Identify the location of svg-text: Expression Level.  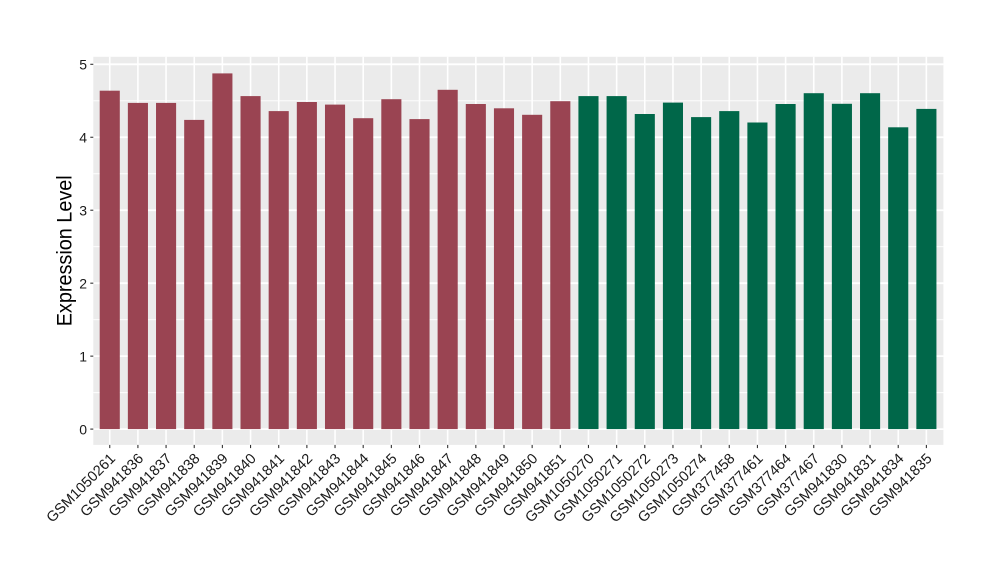
(64, 250).